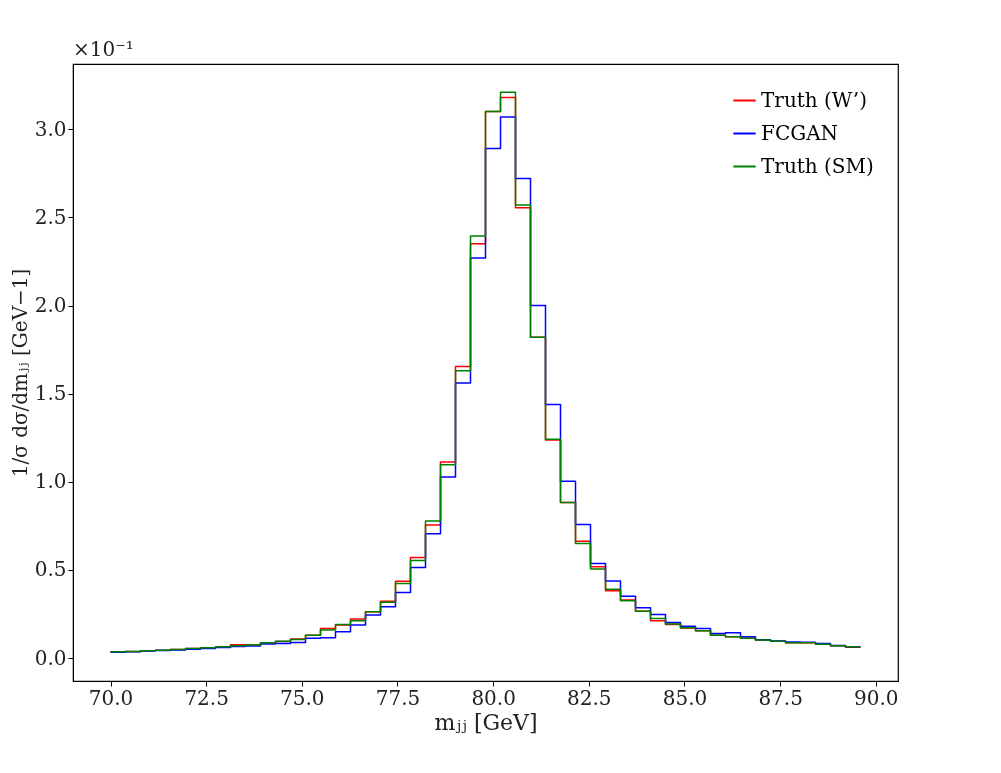 Image resolution: width=1001 pixels, height=773 pixels. What do you see at coordinates (50, 393) in the screenshot?
I see `y-tick-label: 1.5` at bounding box center [50, 393].